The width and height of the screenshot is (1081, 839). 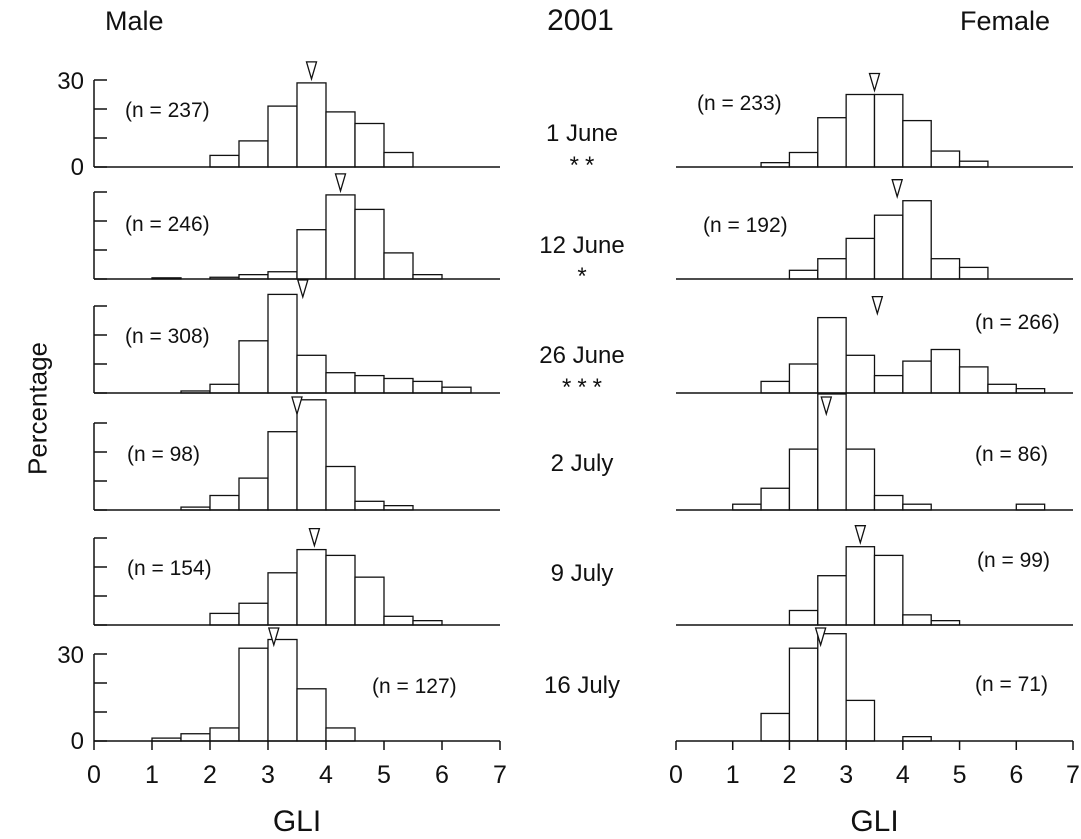 I want to click on male-panel-3: (n = 308), so click(x=296, y=336).